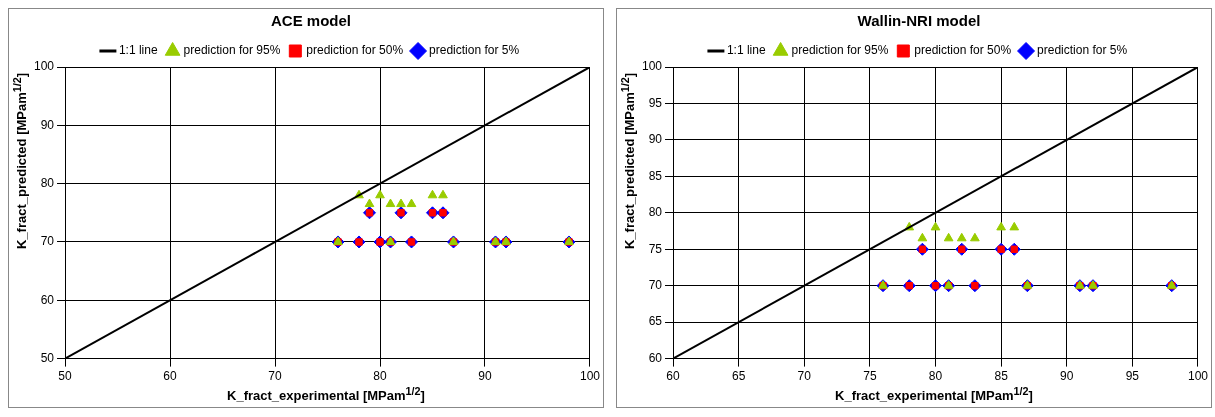  I want to click on x-tick-label: 65, so click(738, 376).